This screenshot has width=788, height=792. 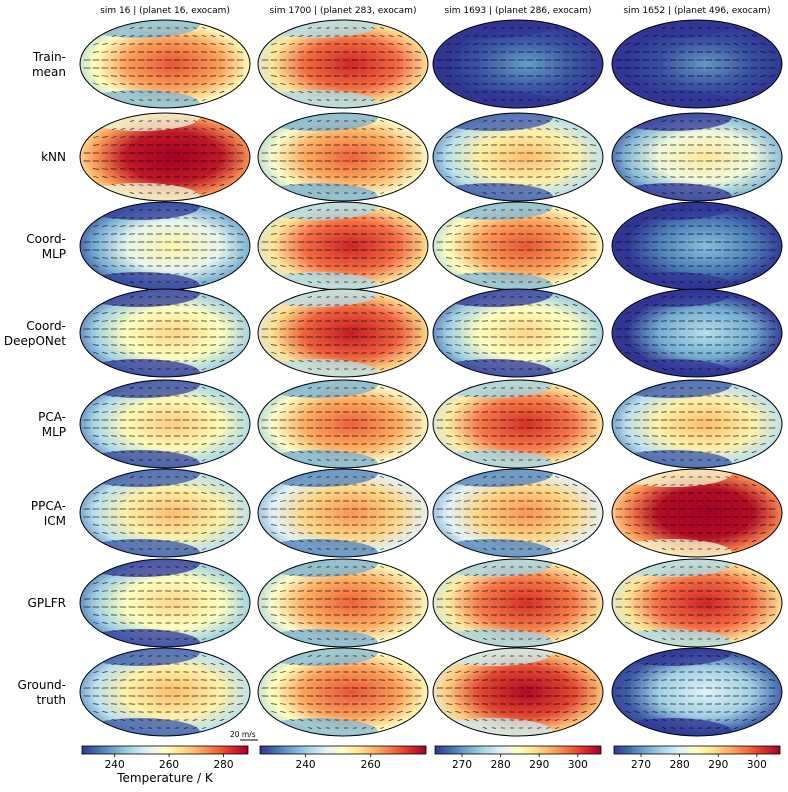 I want to click on row-label: GPLFR, so click(x=47, y=603).